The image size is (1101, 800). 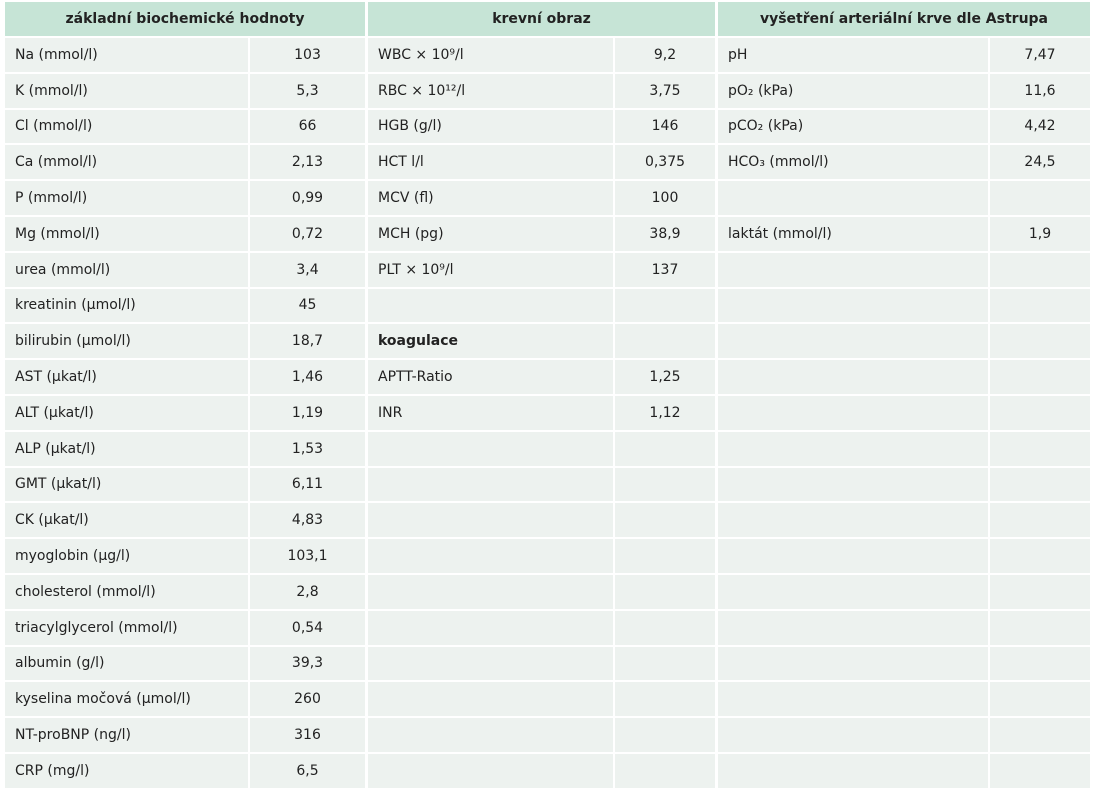 I want to click on row-label: RBC × 10¹²/l, so click(x=490, y=90).